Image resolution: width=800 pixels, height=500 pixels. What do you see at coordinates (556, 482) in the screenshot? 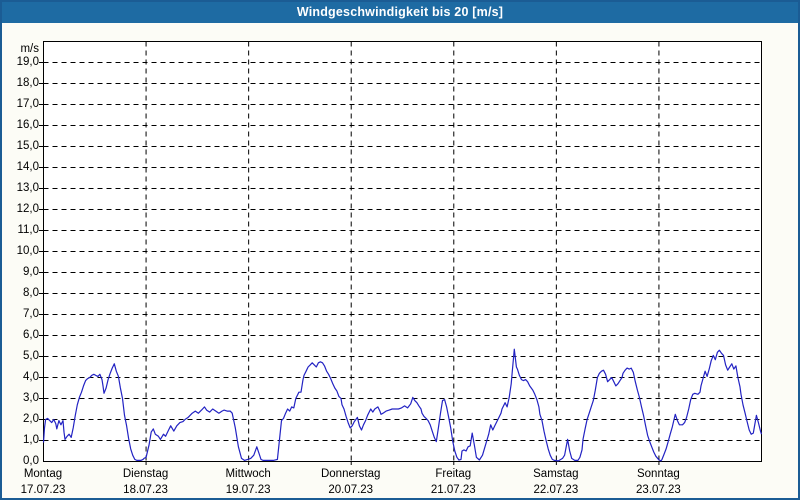
I see `x-tick-label: Samstag 22.07.23` at bounding box center [556, 482].